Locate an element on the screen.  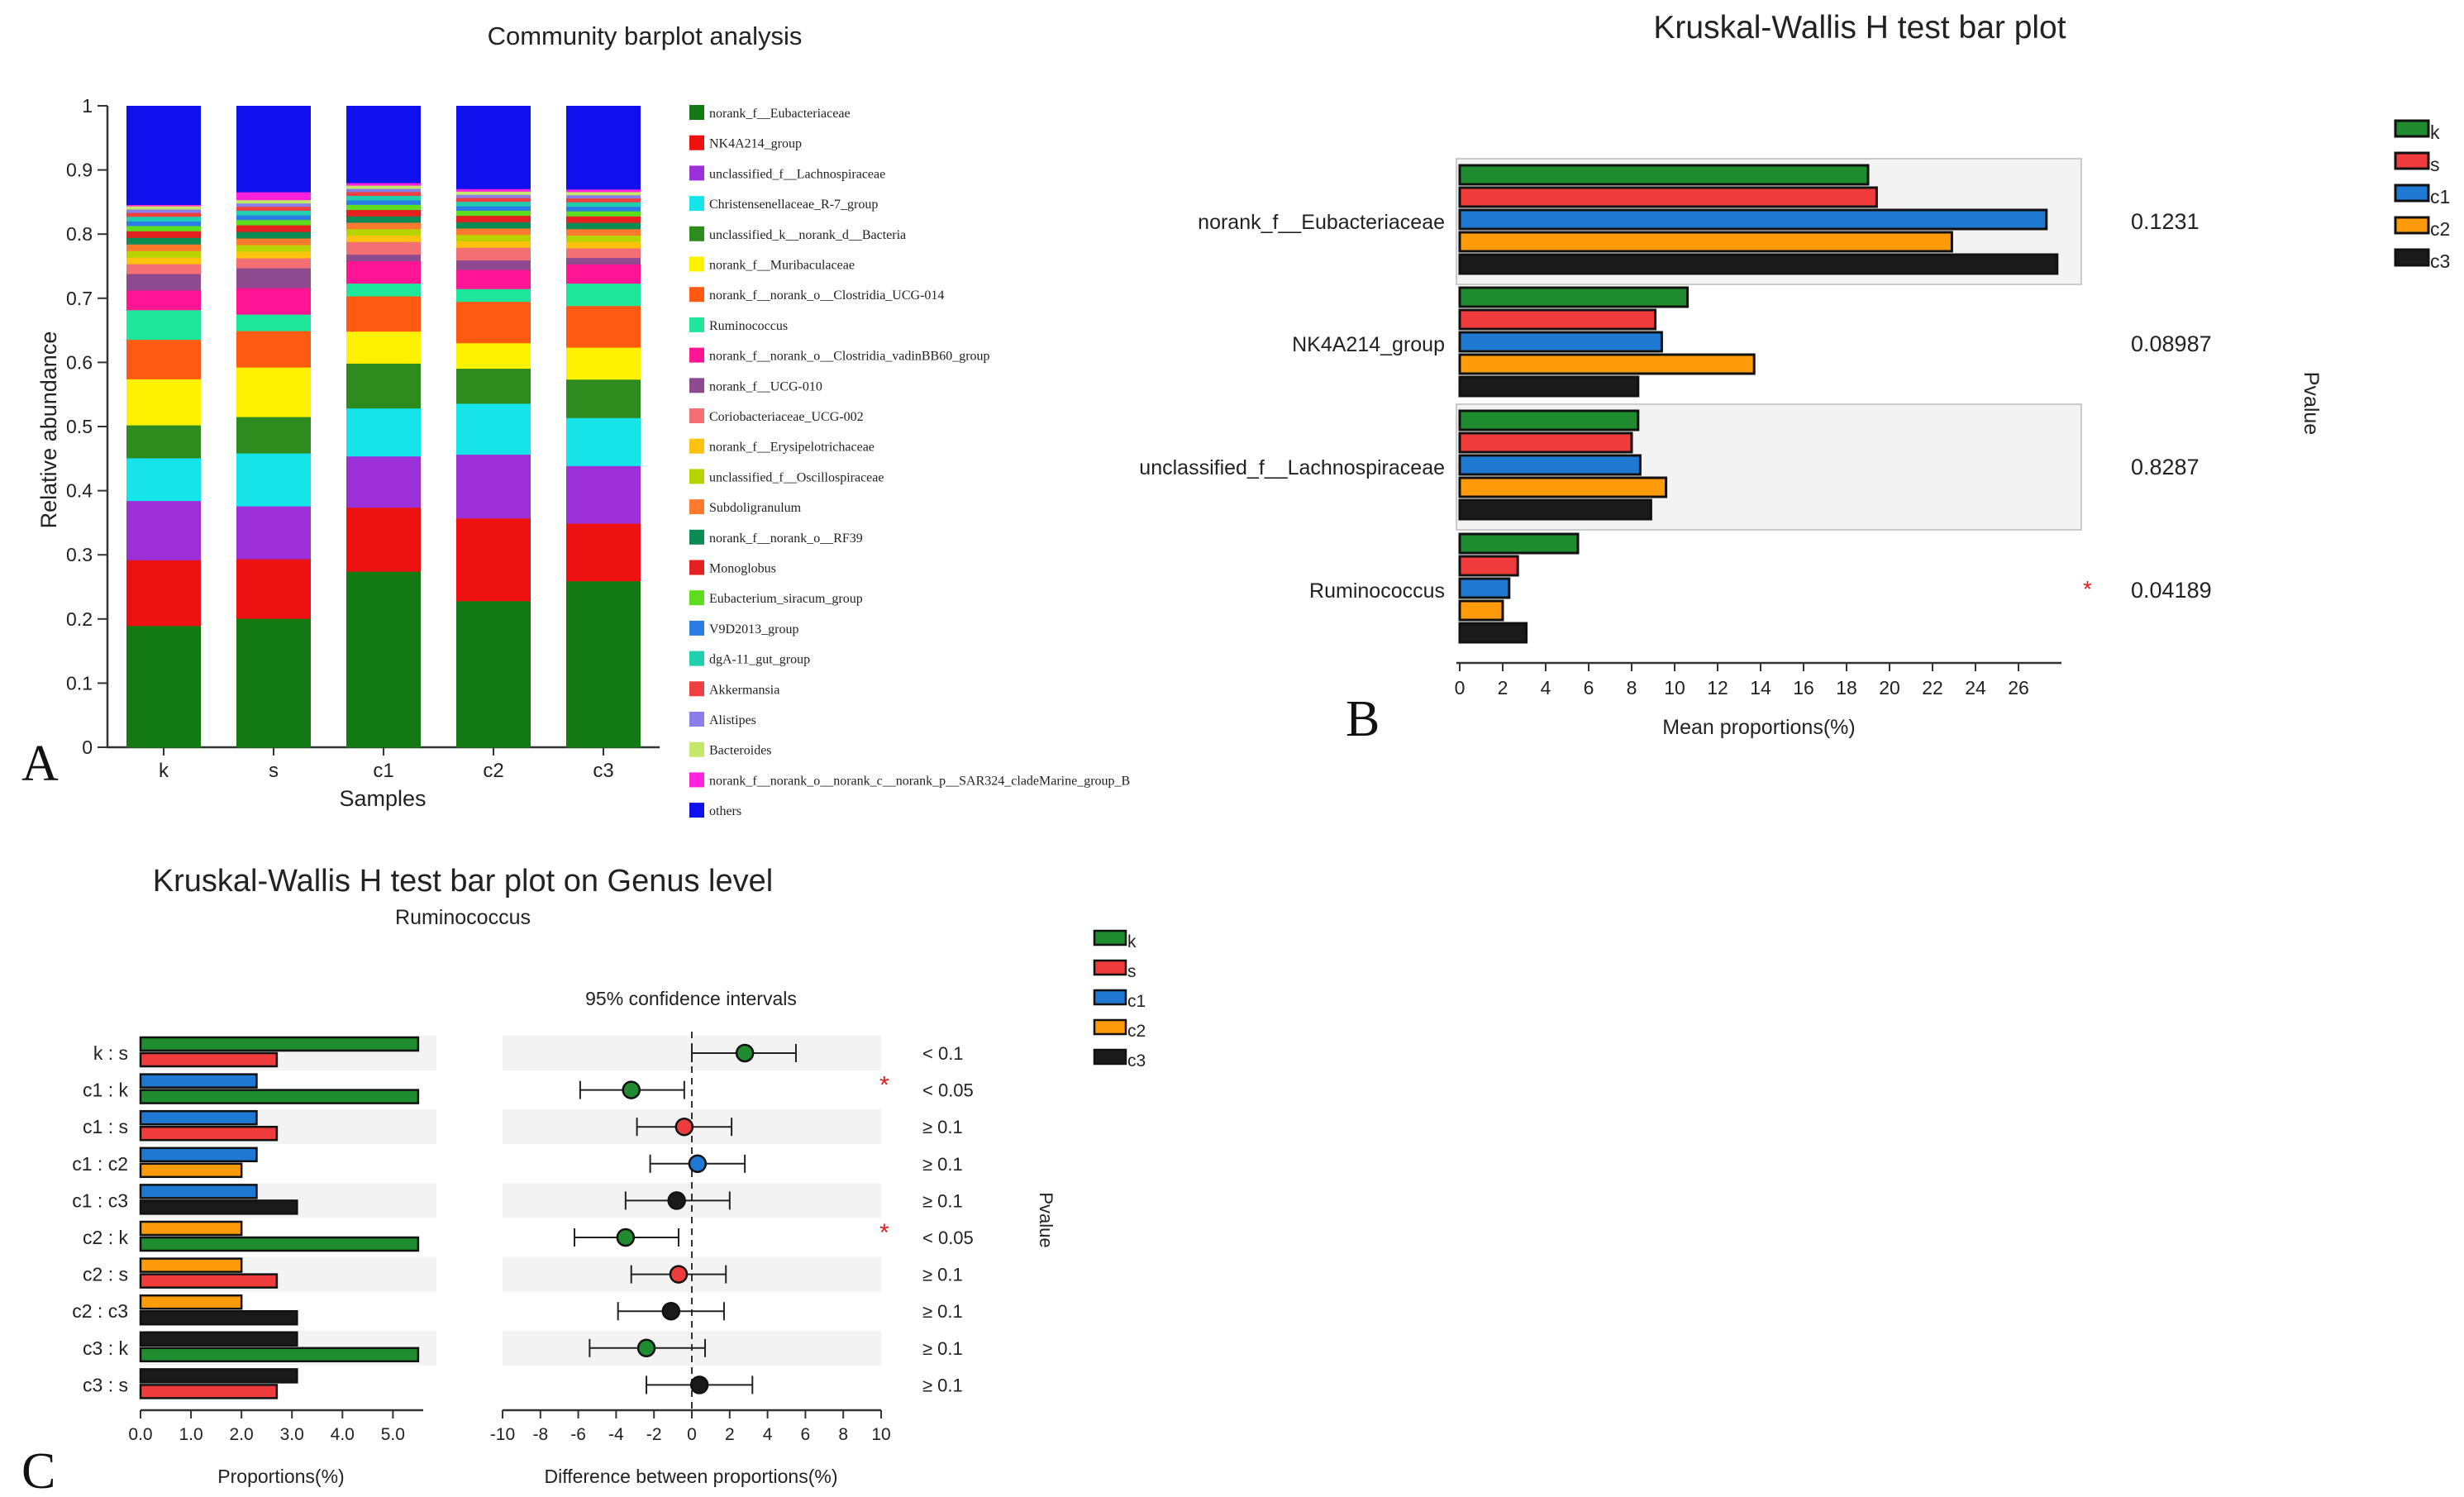
panel-b-bar-c2 is located at coordinates (1563, 487).